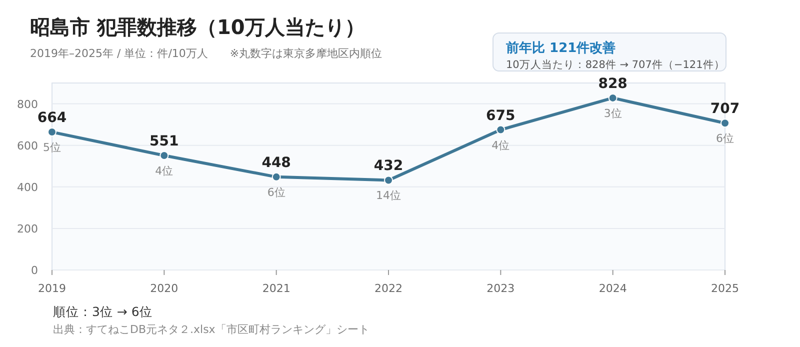 Image resolution: width=800 pixels, height=347 pixels. I want to click on data-label: 675, so click(501, 116).